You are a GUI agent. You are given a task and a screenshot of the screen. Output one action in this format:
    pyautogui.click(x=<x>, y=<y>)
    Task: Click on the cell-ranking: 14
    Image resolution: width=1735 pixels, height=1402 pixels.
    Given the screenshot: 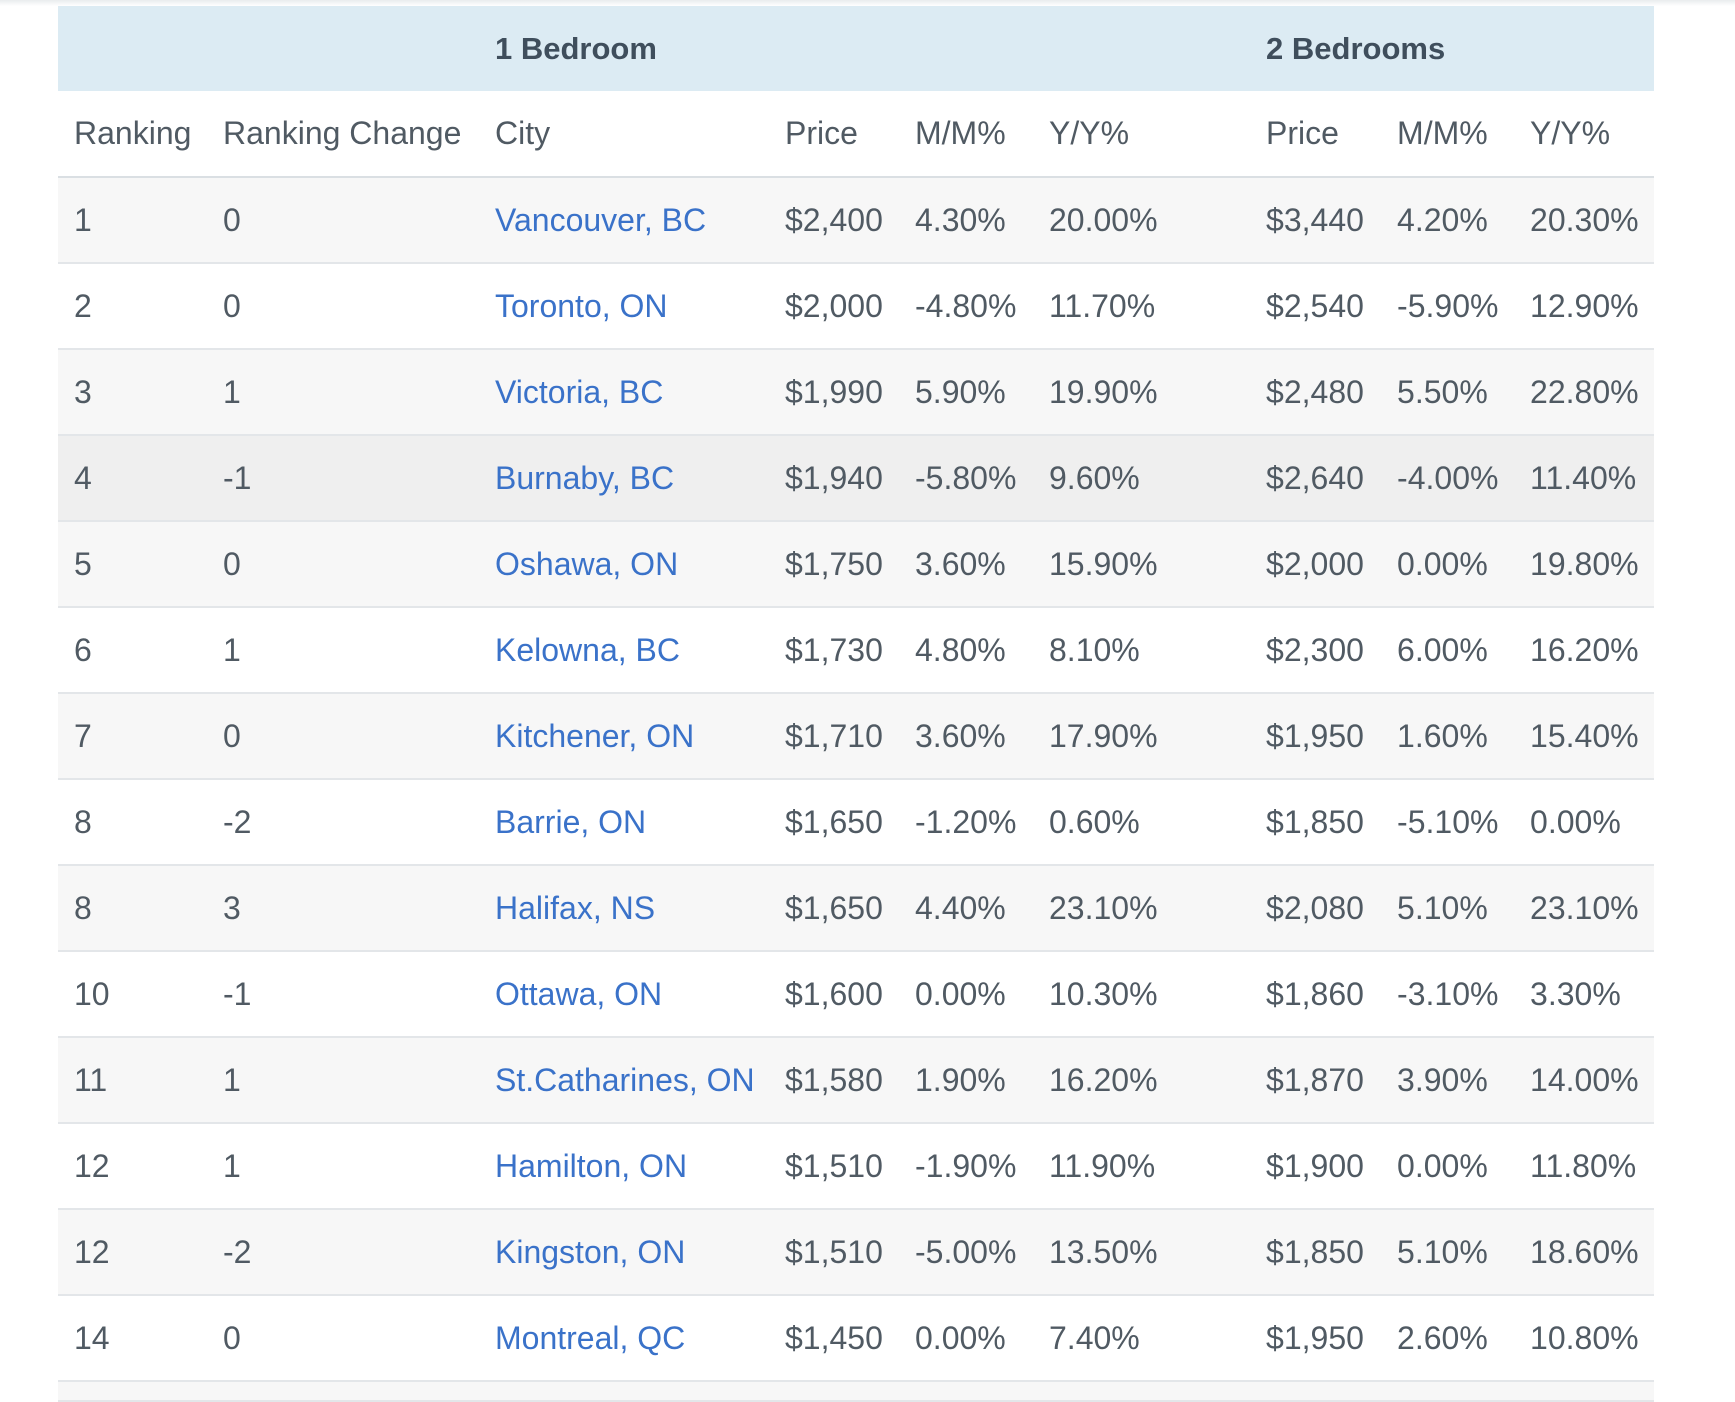 What is the action you would take?
    pyautogui.click(x=92, y=1337)
    